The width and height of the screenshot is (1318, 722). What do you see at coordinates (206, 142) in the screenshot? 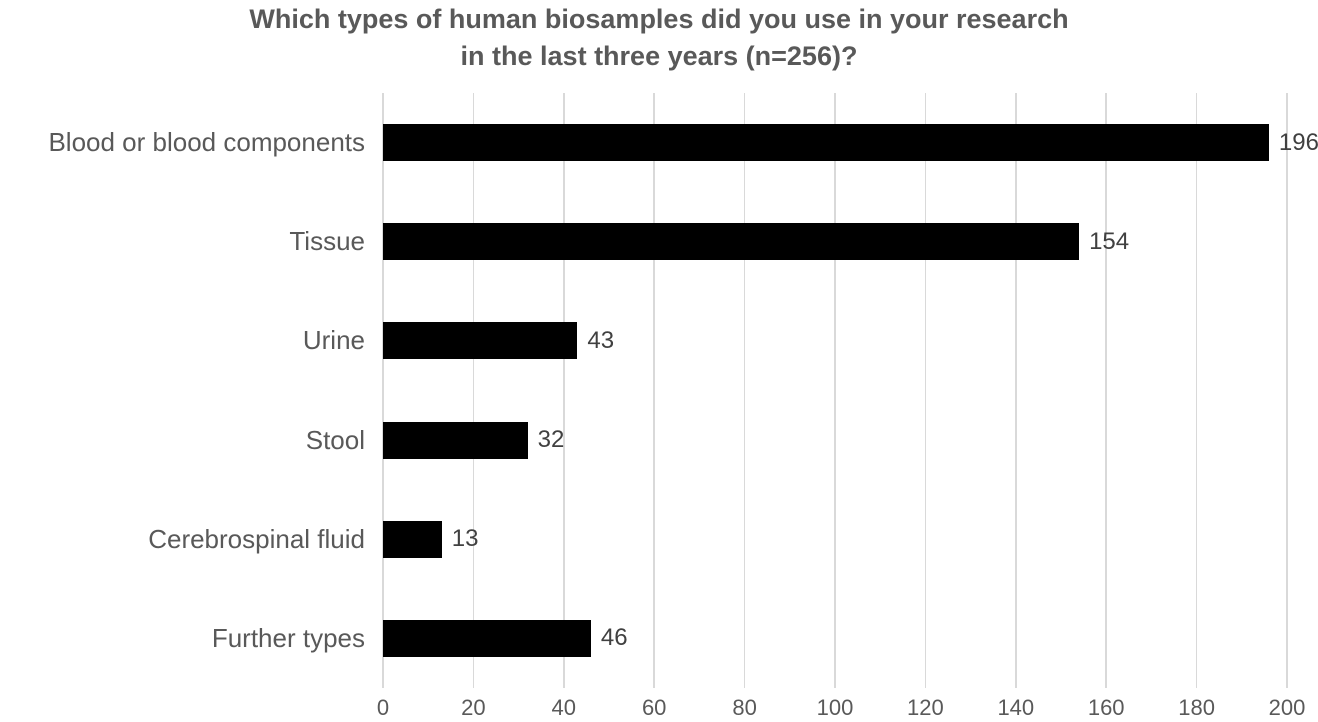
I see `category-label: Blood or blood components` at bounding box center [206, 142].